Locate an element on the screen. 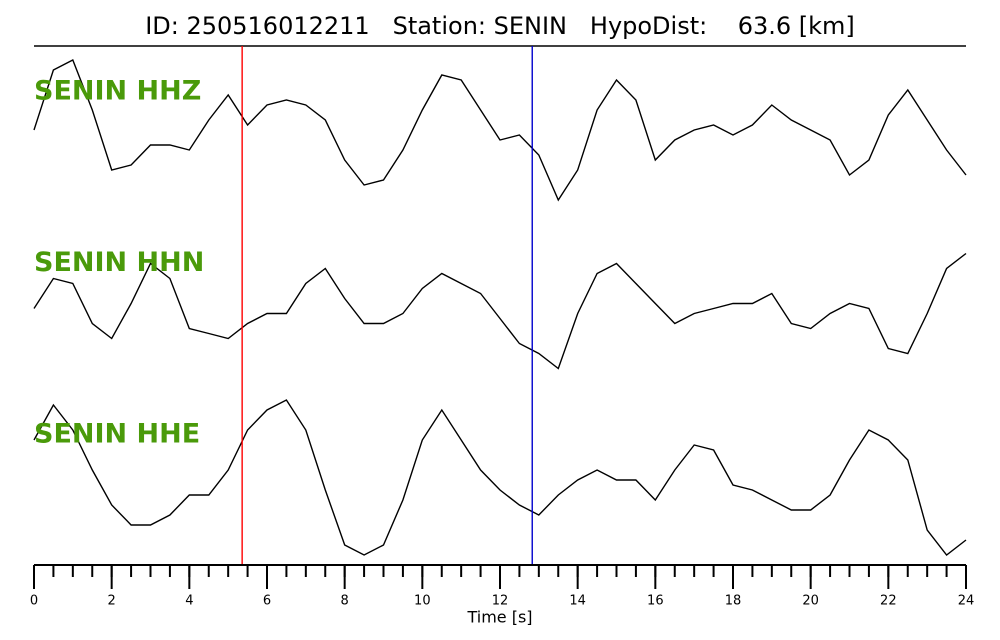 This screenshot has height=640, width=1000. x-tick-label: 24 is located at coordinates (966, 601).